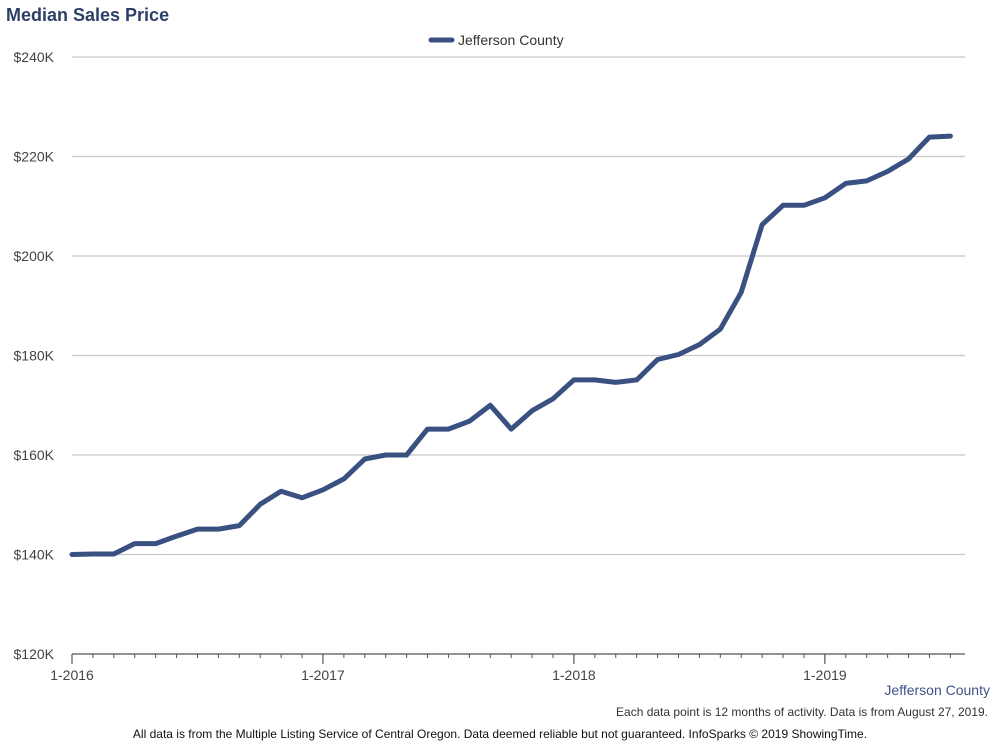 The height and width of the screenshot is (746, 1000). Describe the element at coordinates (448, 675) in the screenshot. I see `x-axis-labels: 1-2016 1-2017 1-2018 1-2019` at that location.